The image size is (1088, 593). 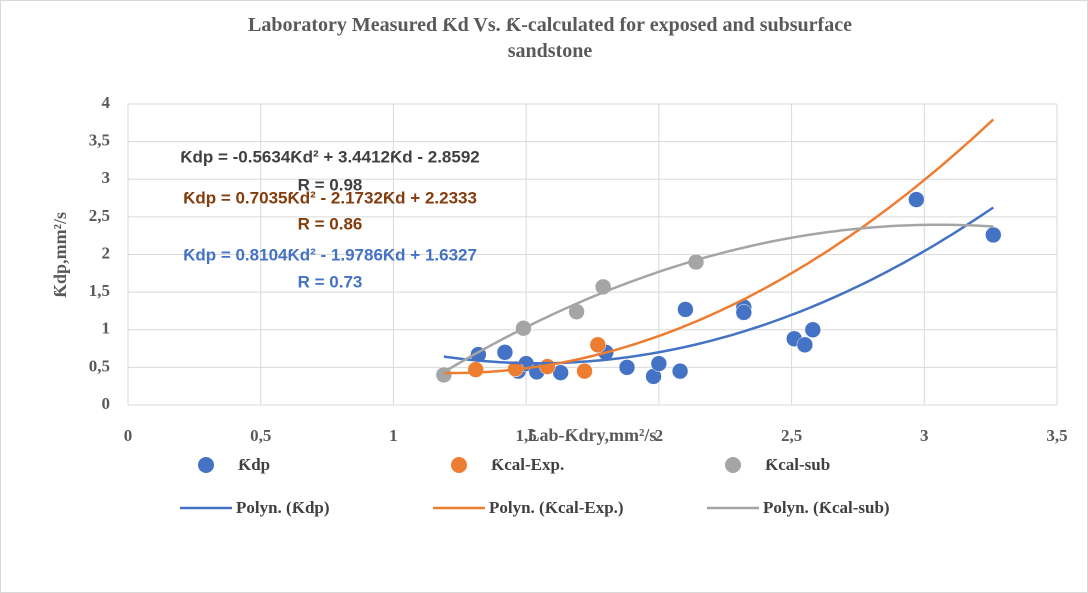 What do you see at coordinates (99, 140) in the screenshot?
I see `y-tick-label: 3,5` at bounding box center [99, 140].